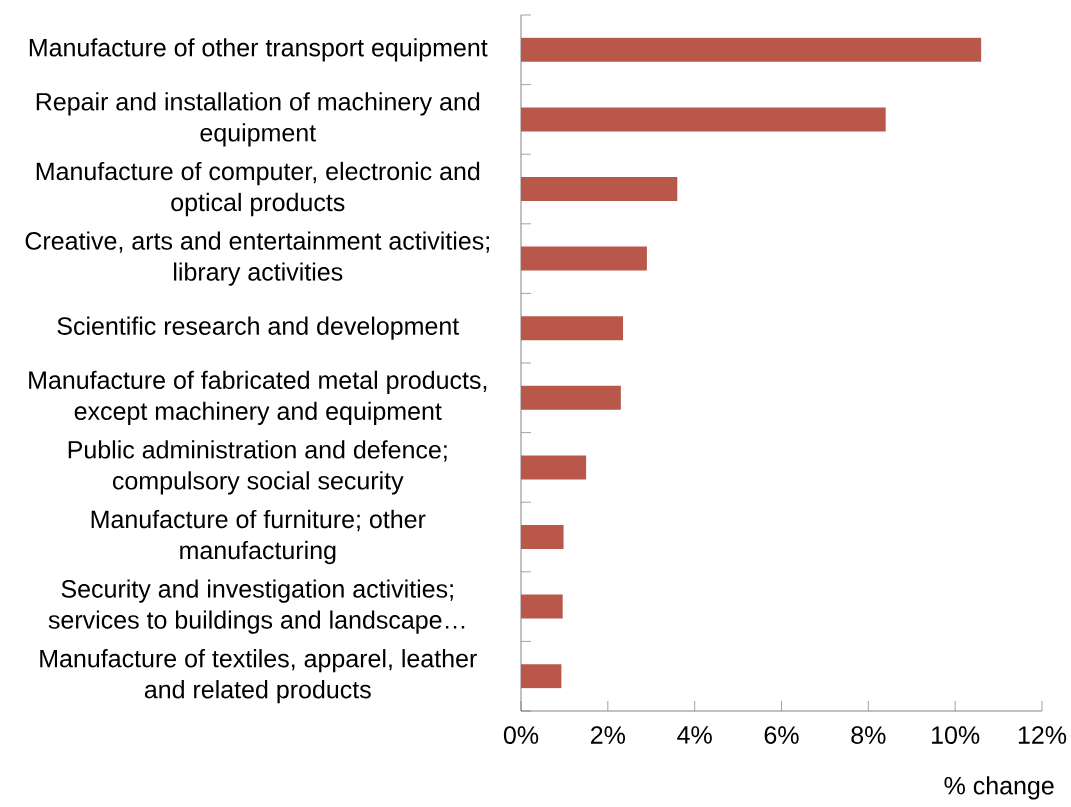 This screenshot has width=1071, height=807. Describe the element at coordinates (694, 735) in the screenshot. I see `x-tick-label: 4%` at that location.